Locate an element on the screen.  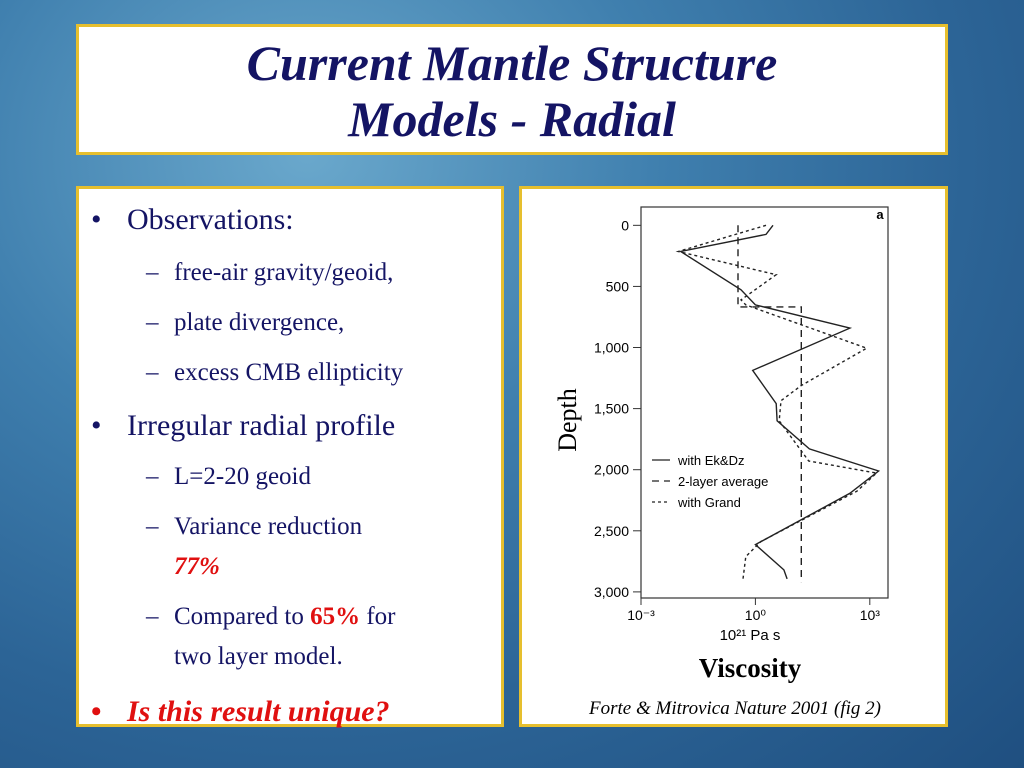
sub-text: two layer model. is located at coordinates (258, 656).